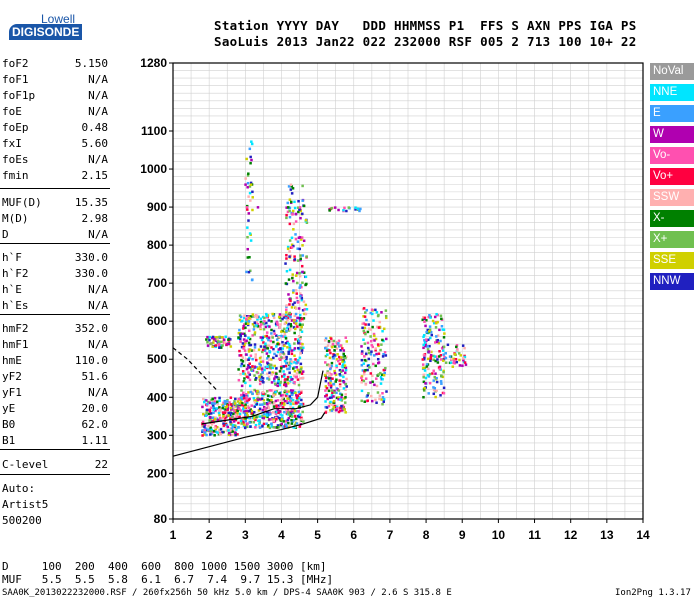 The height and width of the screenshot is (600, 700). I want to click on param-value: 2.98, so click(95, 218).